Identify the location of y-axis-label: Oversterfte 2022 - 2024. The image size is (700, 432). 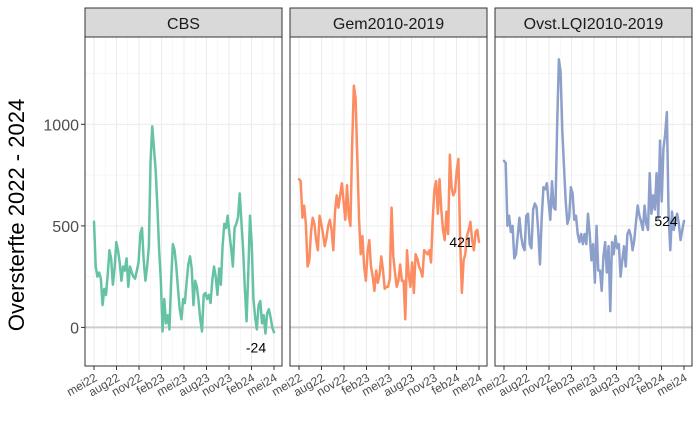
(16, 215).